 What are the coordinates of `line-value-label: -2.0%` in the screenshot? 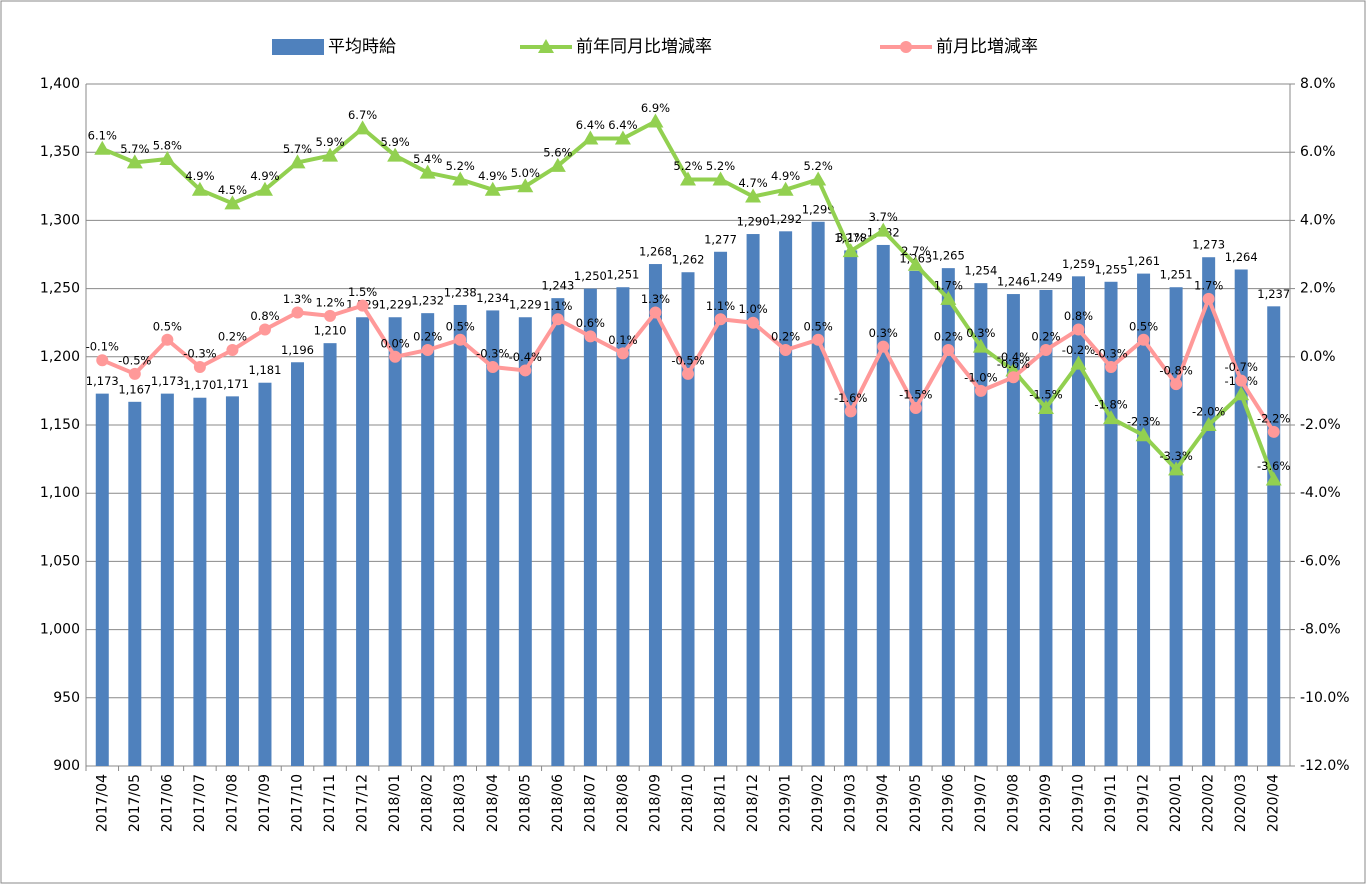 It's located at (1208, 412).